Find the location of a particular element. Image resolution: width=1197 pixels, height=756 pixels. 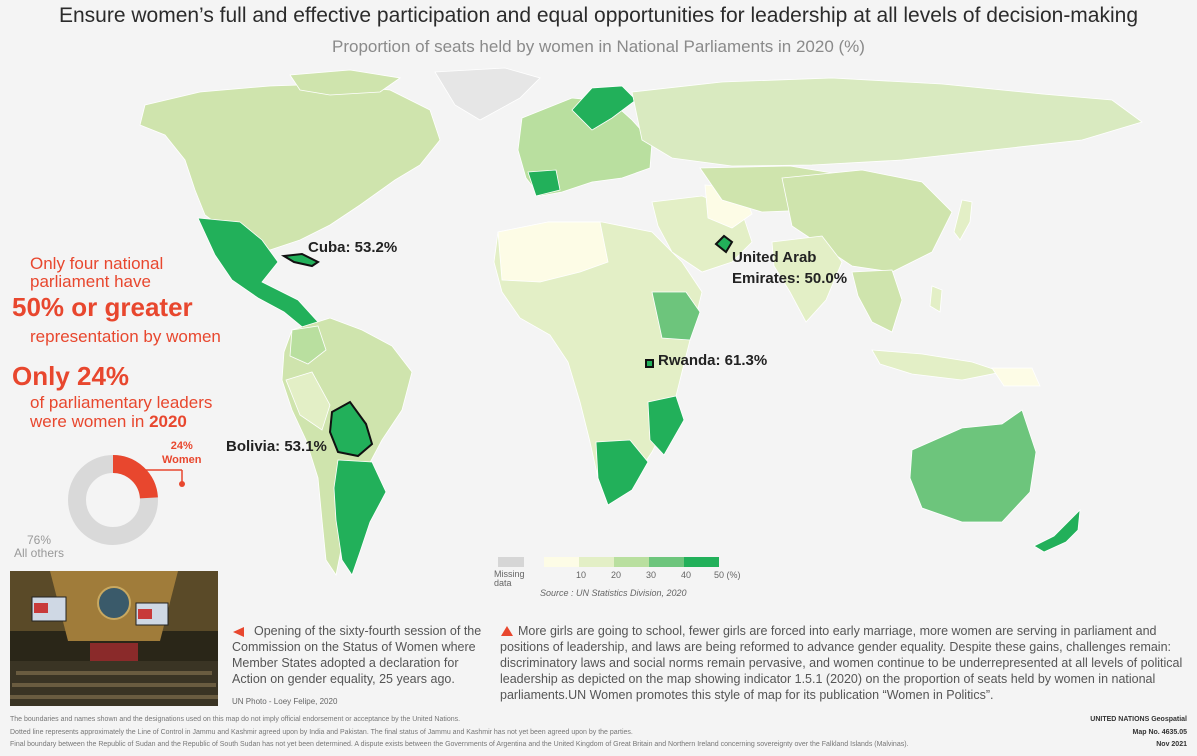

footer-map-number: Map No. 4635.05 is located at coordinates (1159, 732).